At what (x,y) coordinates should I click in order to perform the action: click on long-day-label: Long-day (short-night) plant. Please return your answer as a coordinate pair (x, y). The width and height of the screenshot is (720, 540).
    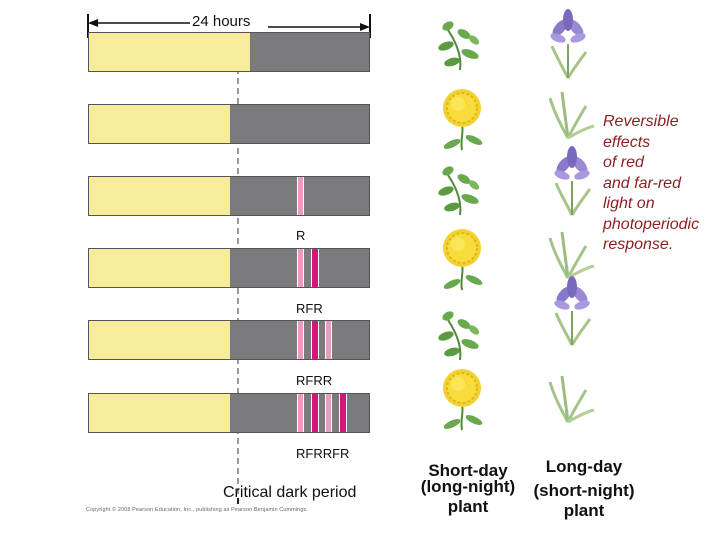
    Looking at the image, I should click on (584, 488).